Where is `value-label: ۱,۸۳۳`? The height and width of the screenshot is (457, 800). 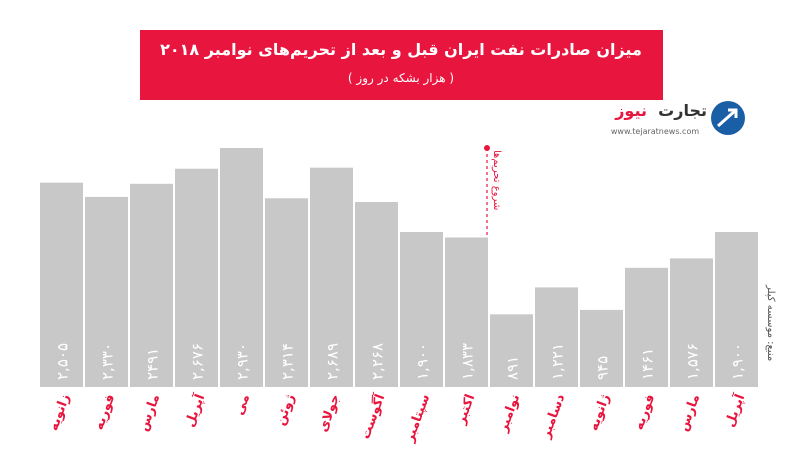
value-label: ۱,۸۳۳ is located at coordinates (468, 361).